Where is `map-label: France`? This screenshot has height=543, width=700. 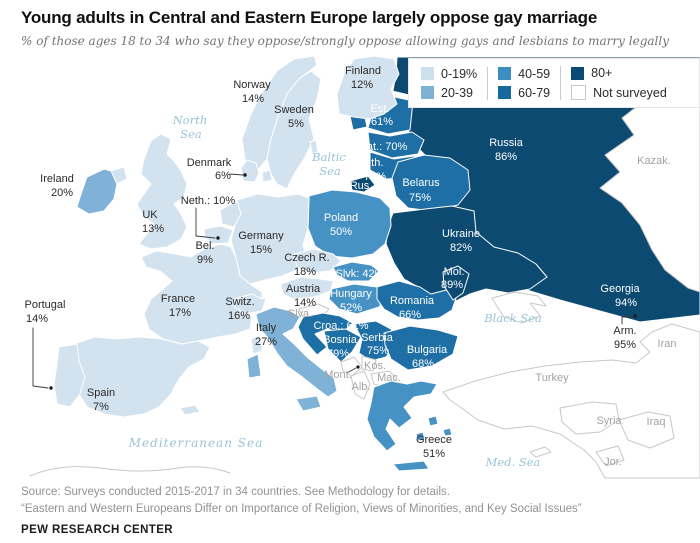 map-label: France is located at coordinates (178, 299).